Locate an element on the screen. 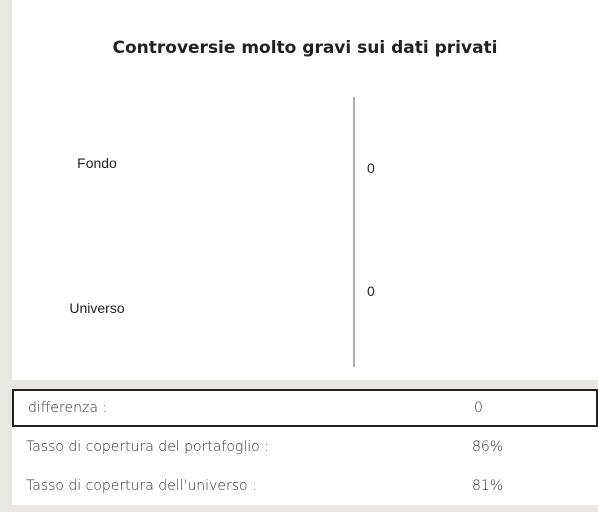 The width and height of the screenshot is (598, 512). row-value: 0 is located at coordinates (478, 408).